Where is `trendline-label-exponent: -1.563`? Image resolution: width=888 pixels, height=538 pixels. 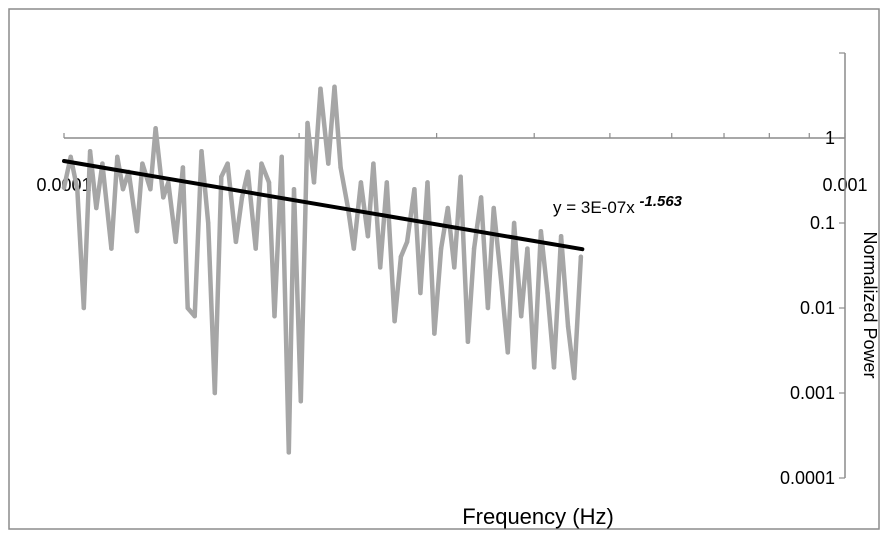 trendline-label-exponent: -1.563 is located at coordinates (660, 201).